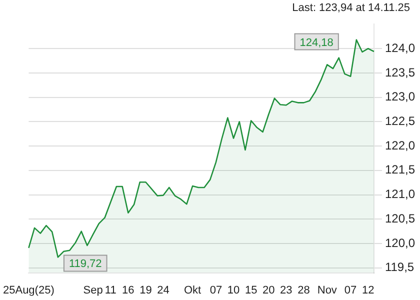 Image resolution: width=420 pixels, height=300 pixels. I want to click on x-tick-label: 11, so click(110, 290).